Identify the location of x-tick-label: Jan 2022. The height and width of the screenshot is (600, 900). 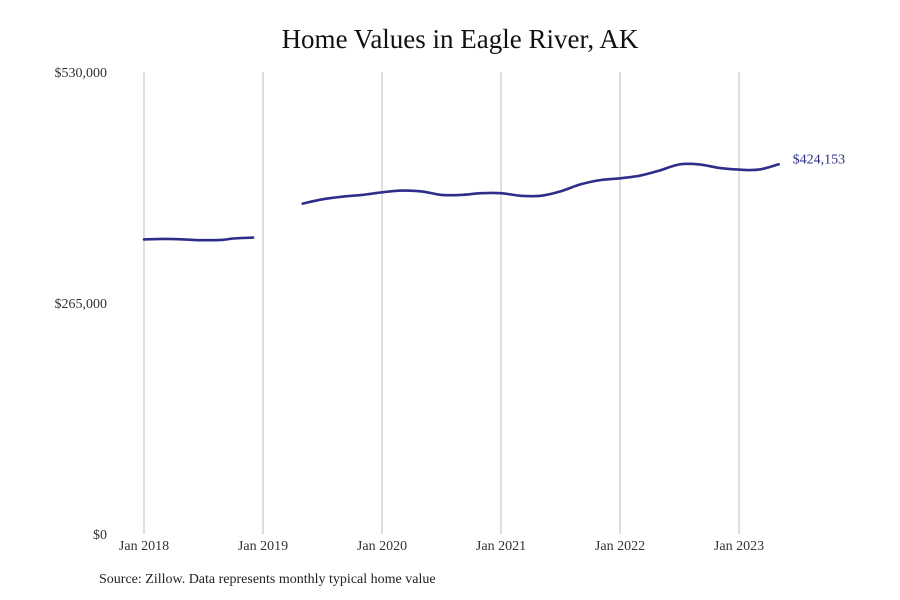
(620, 546).